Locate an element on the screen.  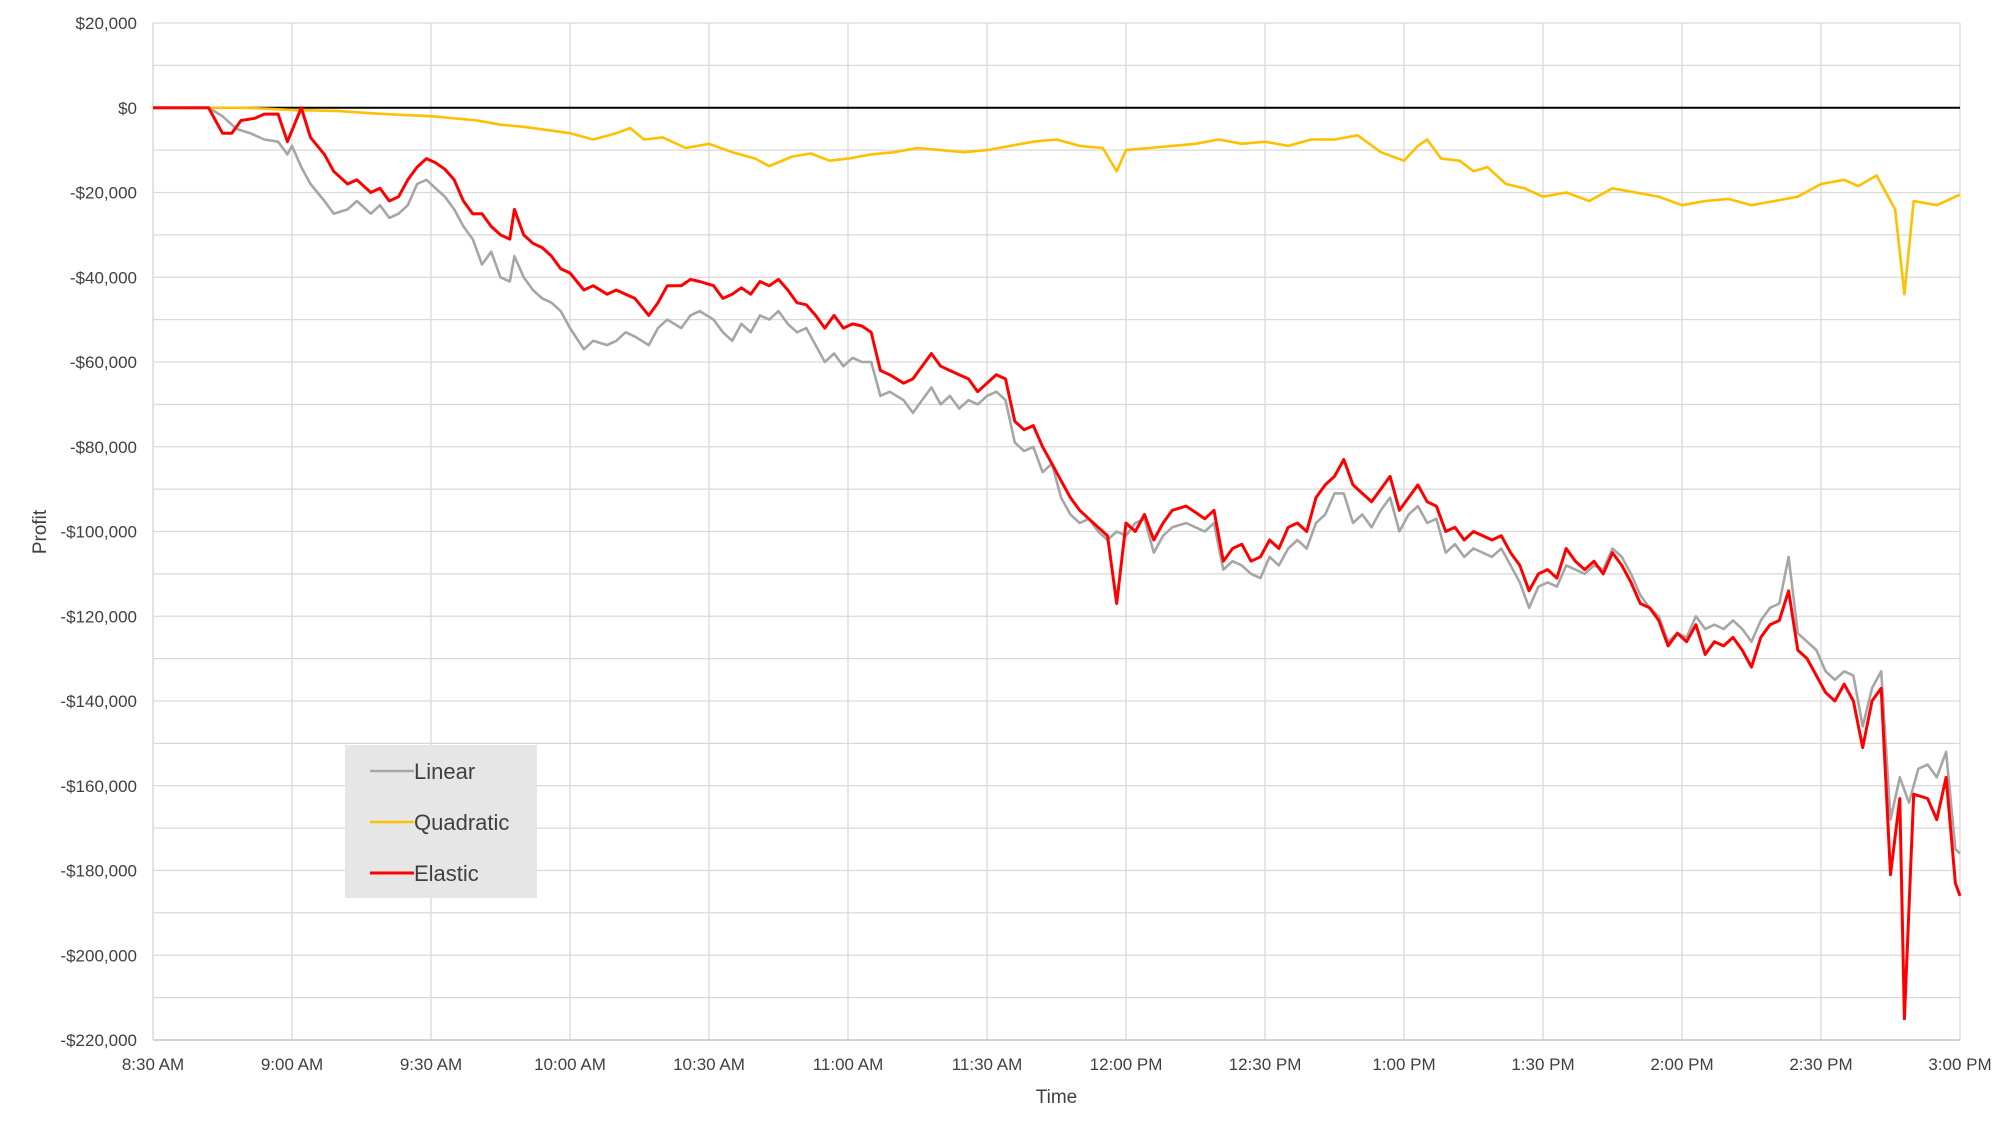
y-tick-label: -$100,000 is located at coordinates (98, 532).